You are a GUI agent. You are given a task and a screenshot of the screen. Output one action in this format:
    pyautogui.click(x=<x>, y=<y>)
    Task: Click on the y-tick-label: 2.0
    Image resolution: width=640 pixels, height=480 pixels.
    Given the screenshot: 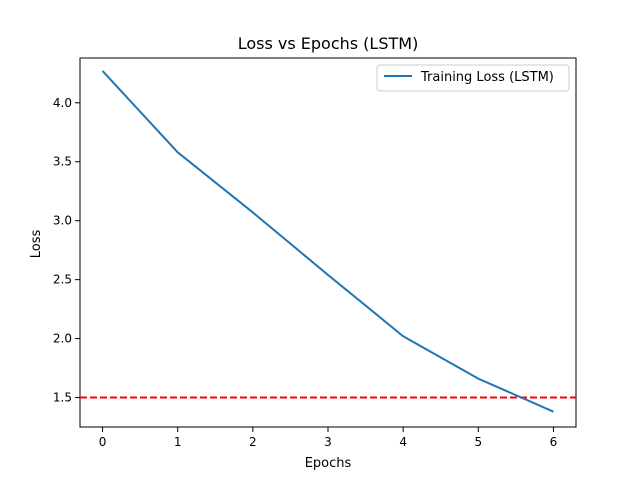 What is the action you would take?
    pyautogui.click(x=62, y=339)
    